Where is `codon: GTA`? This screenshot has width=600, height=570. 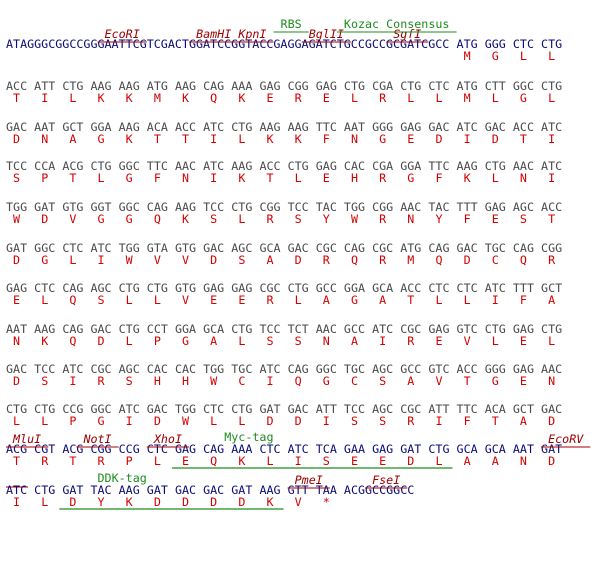
codon: GTA is located at coordinates (157, 248).